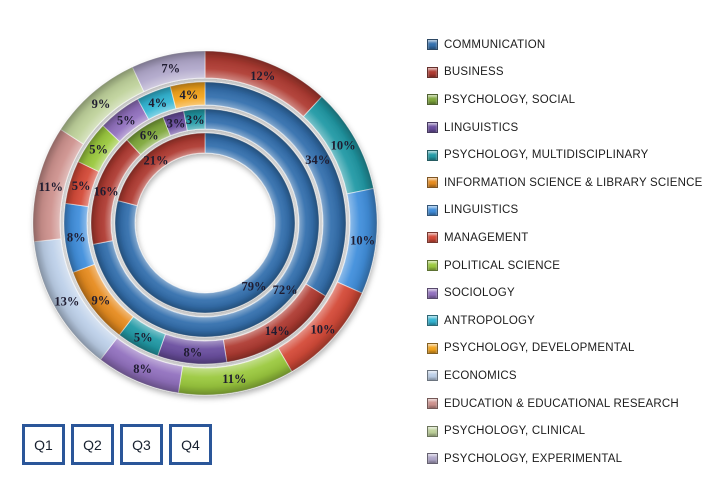 Image resolution: width=713 pixels, height=494 pixels. Describe the element at coordinates (254, 287) in the screenshot. I see `segment-value-label: 79%` at that location.